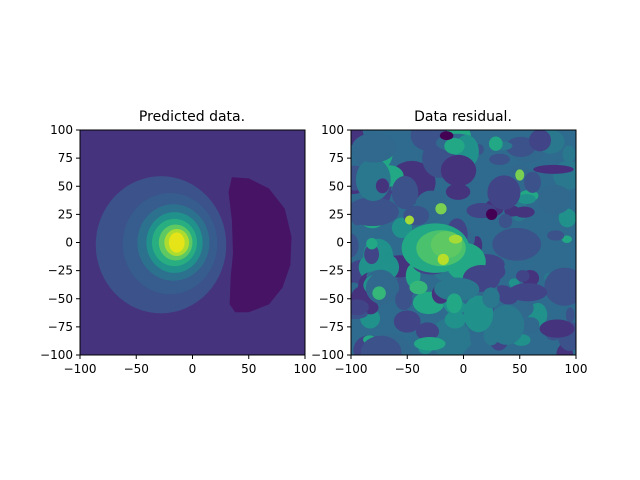  I want to click on left-title: Predicted data., so click(192, 117).